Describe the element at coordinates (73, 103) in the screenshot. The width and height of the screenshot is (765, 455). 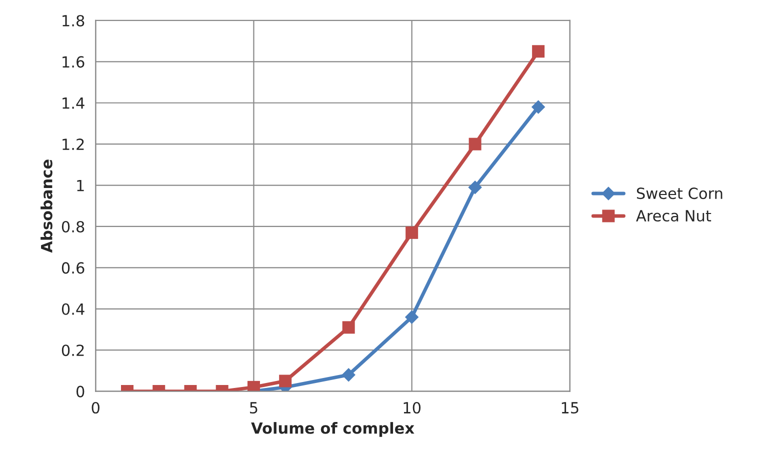
I see `y-tick-label: 1.4` at that location.